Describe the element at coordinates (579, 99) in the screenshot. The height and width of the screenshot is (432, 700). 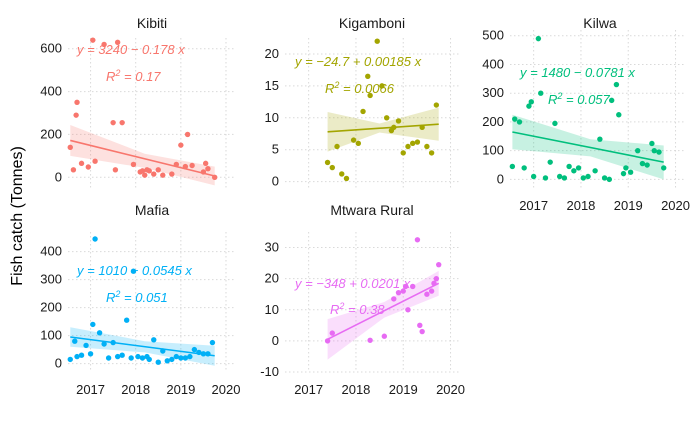
I see `r-squared-label: R2 = 0.057` at that location.